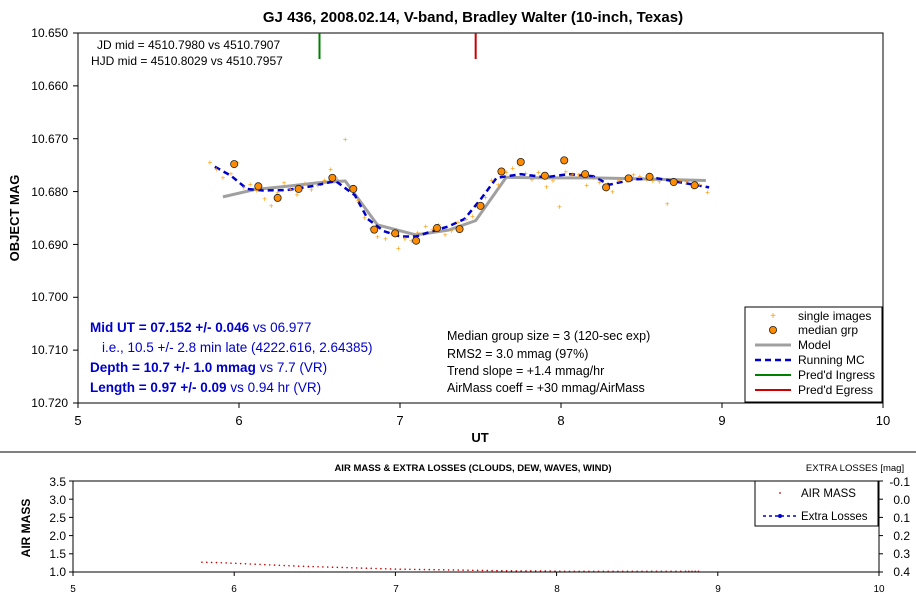 Image resolution: width=916 pixels, height=606 pixels. I want to click on legend-label-median: median grp, so click(828, 330).